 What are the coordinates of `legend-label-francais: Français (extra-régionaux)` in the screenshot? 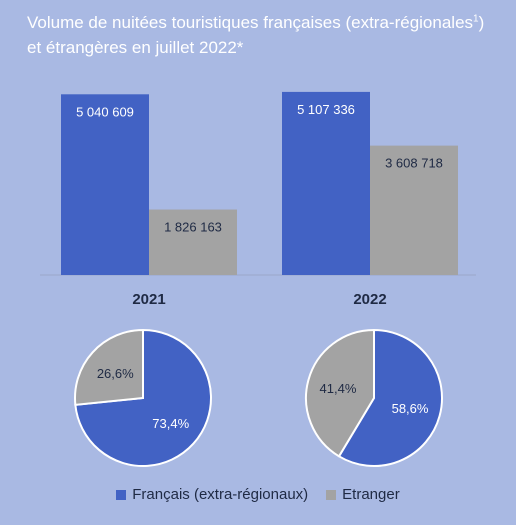 It's located at (220, 494).